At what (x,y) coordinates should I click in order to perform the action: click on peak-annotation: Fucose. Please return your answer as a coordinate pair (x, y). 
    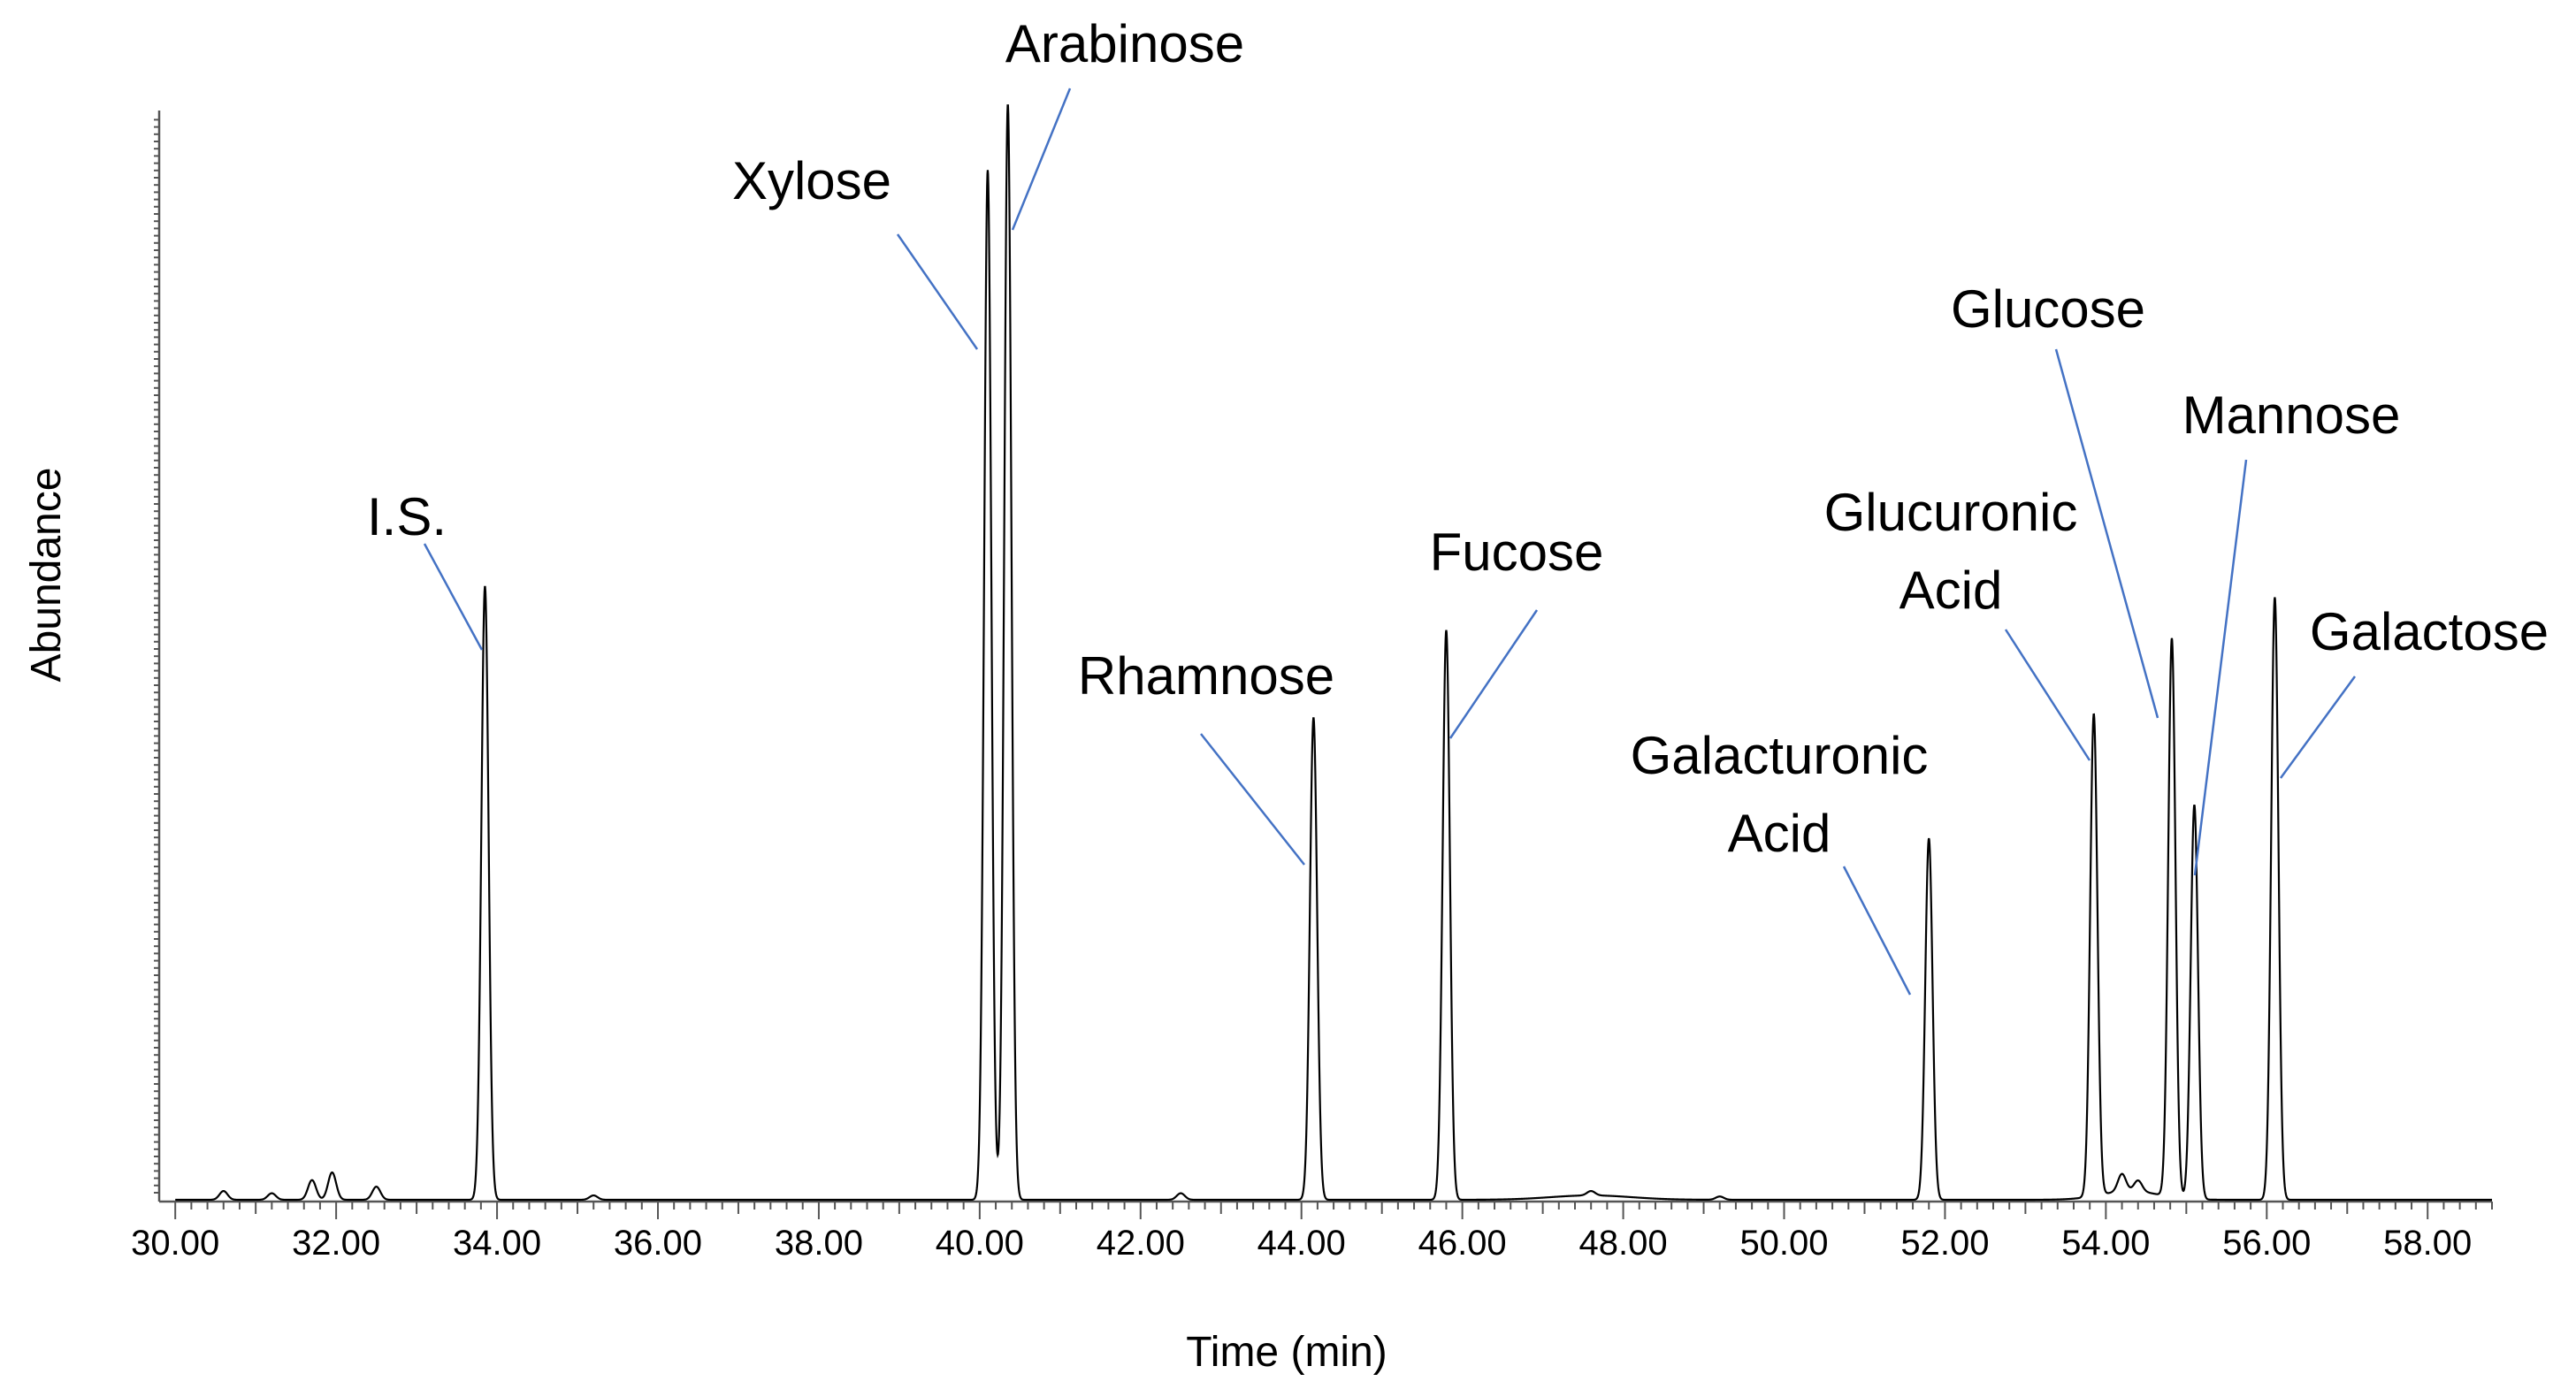
    Looking at the image, I should click on (1517, 631).